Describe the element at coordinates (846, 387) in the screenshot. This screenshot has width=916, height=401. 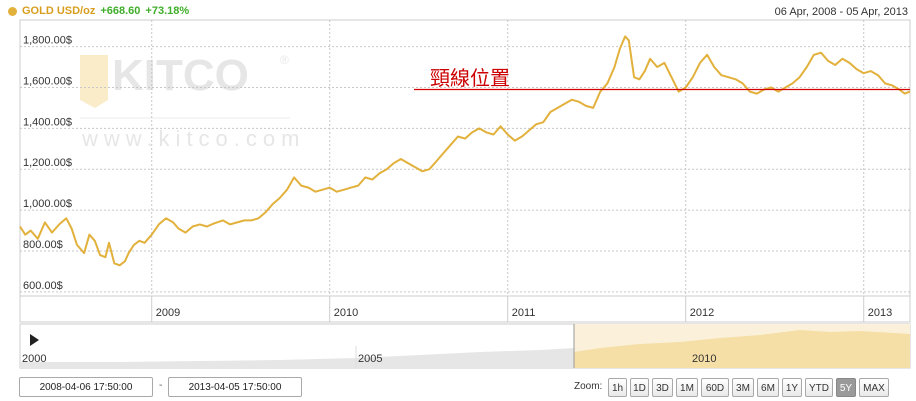
I see `zoom-button-5y: 5Y` at that location.